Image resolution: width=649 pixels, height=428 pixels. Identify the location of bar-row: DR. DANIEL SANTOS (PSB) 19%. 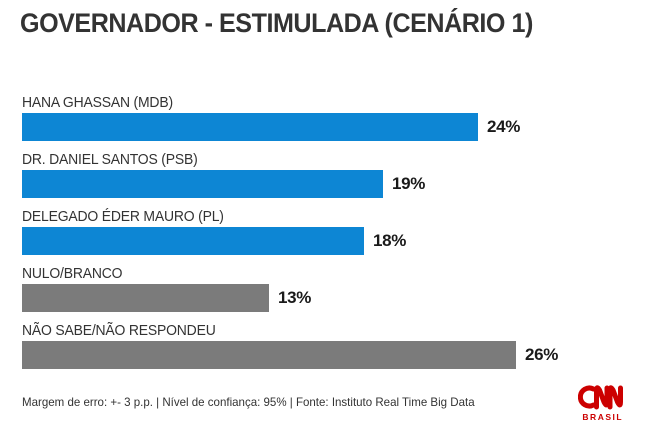
(335, 174).